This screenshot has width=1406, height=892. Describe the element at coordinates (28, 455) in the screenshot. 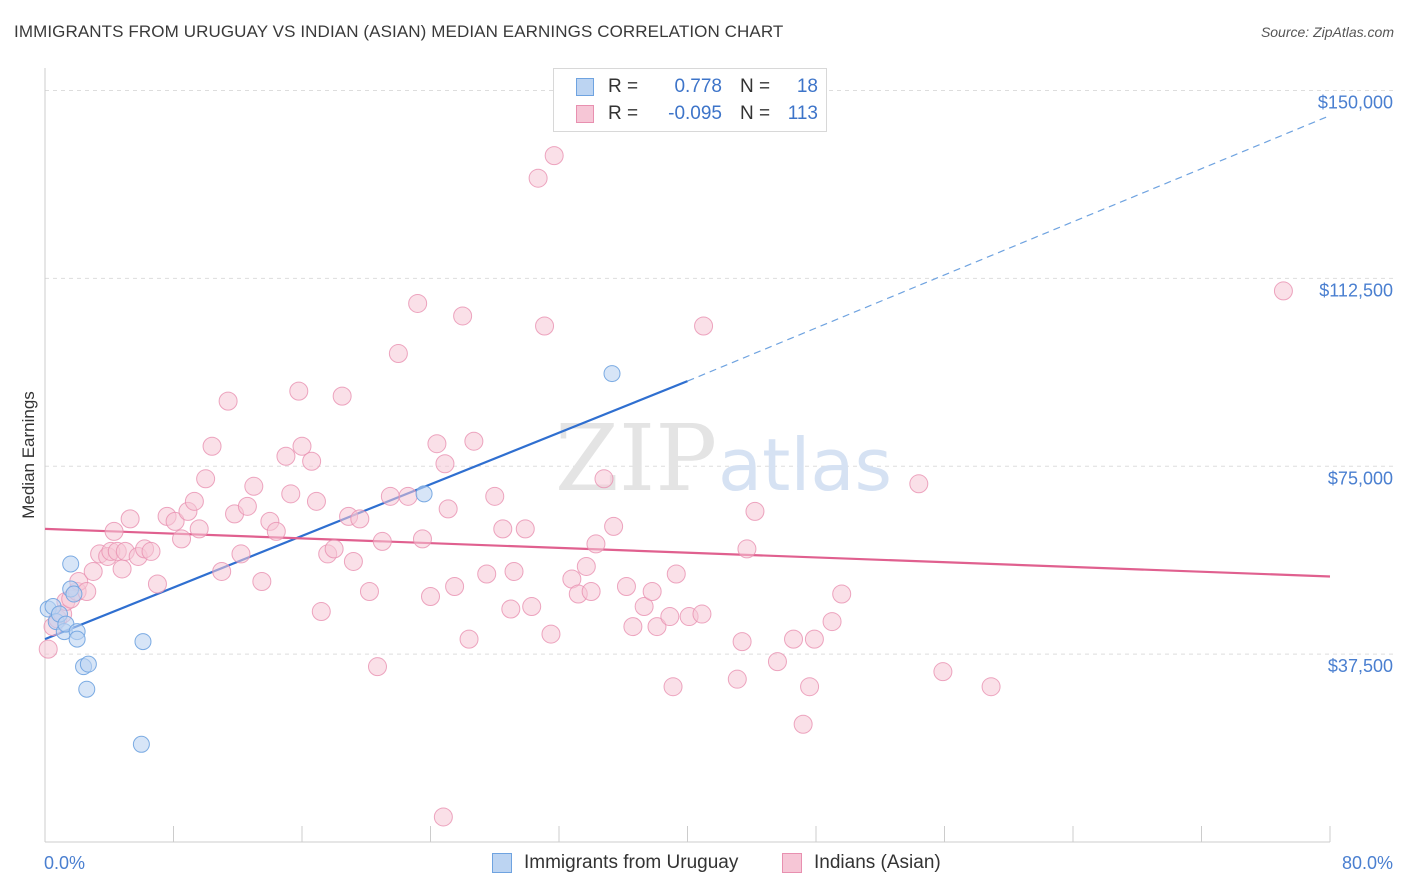

I see `y-axis-label: Median Earnings` at that location.